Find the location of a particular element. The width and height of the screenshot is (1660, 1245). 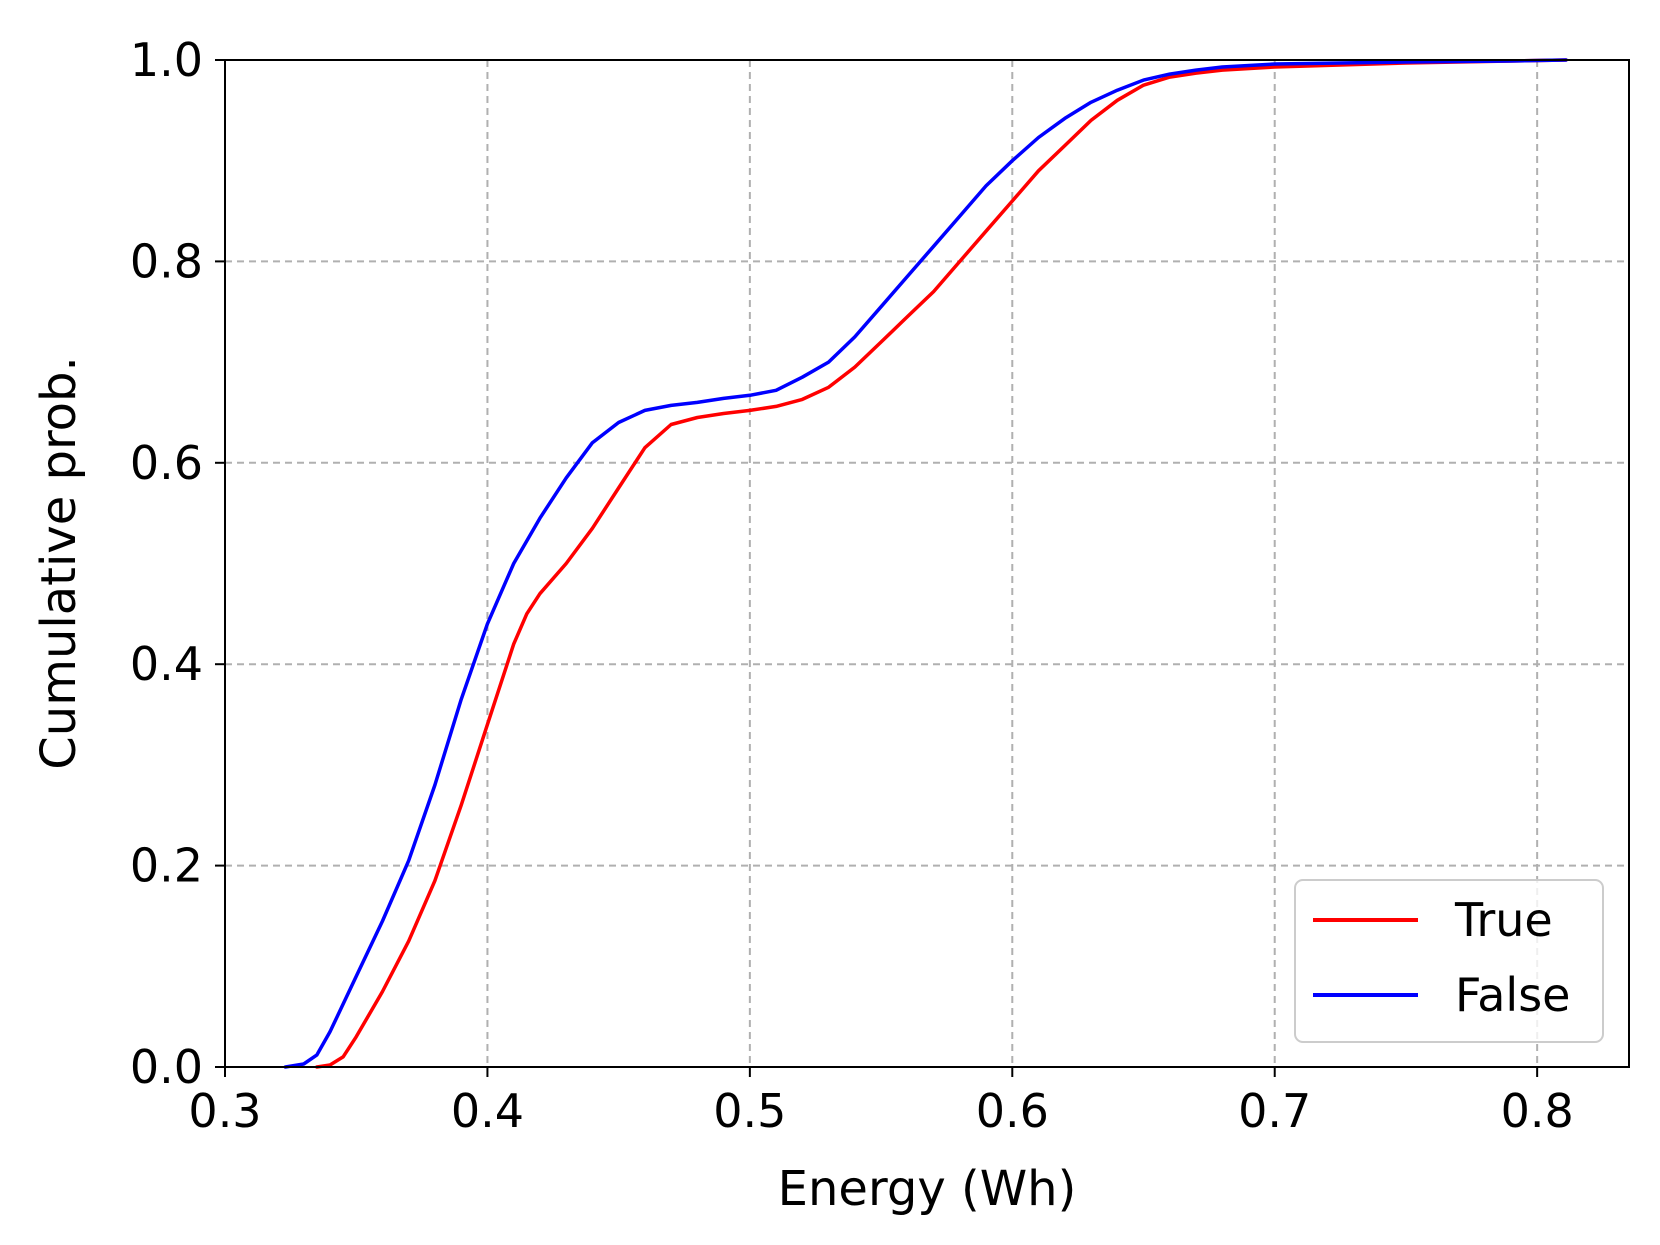

legend: True False is located at coordinates (1449, 961).